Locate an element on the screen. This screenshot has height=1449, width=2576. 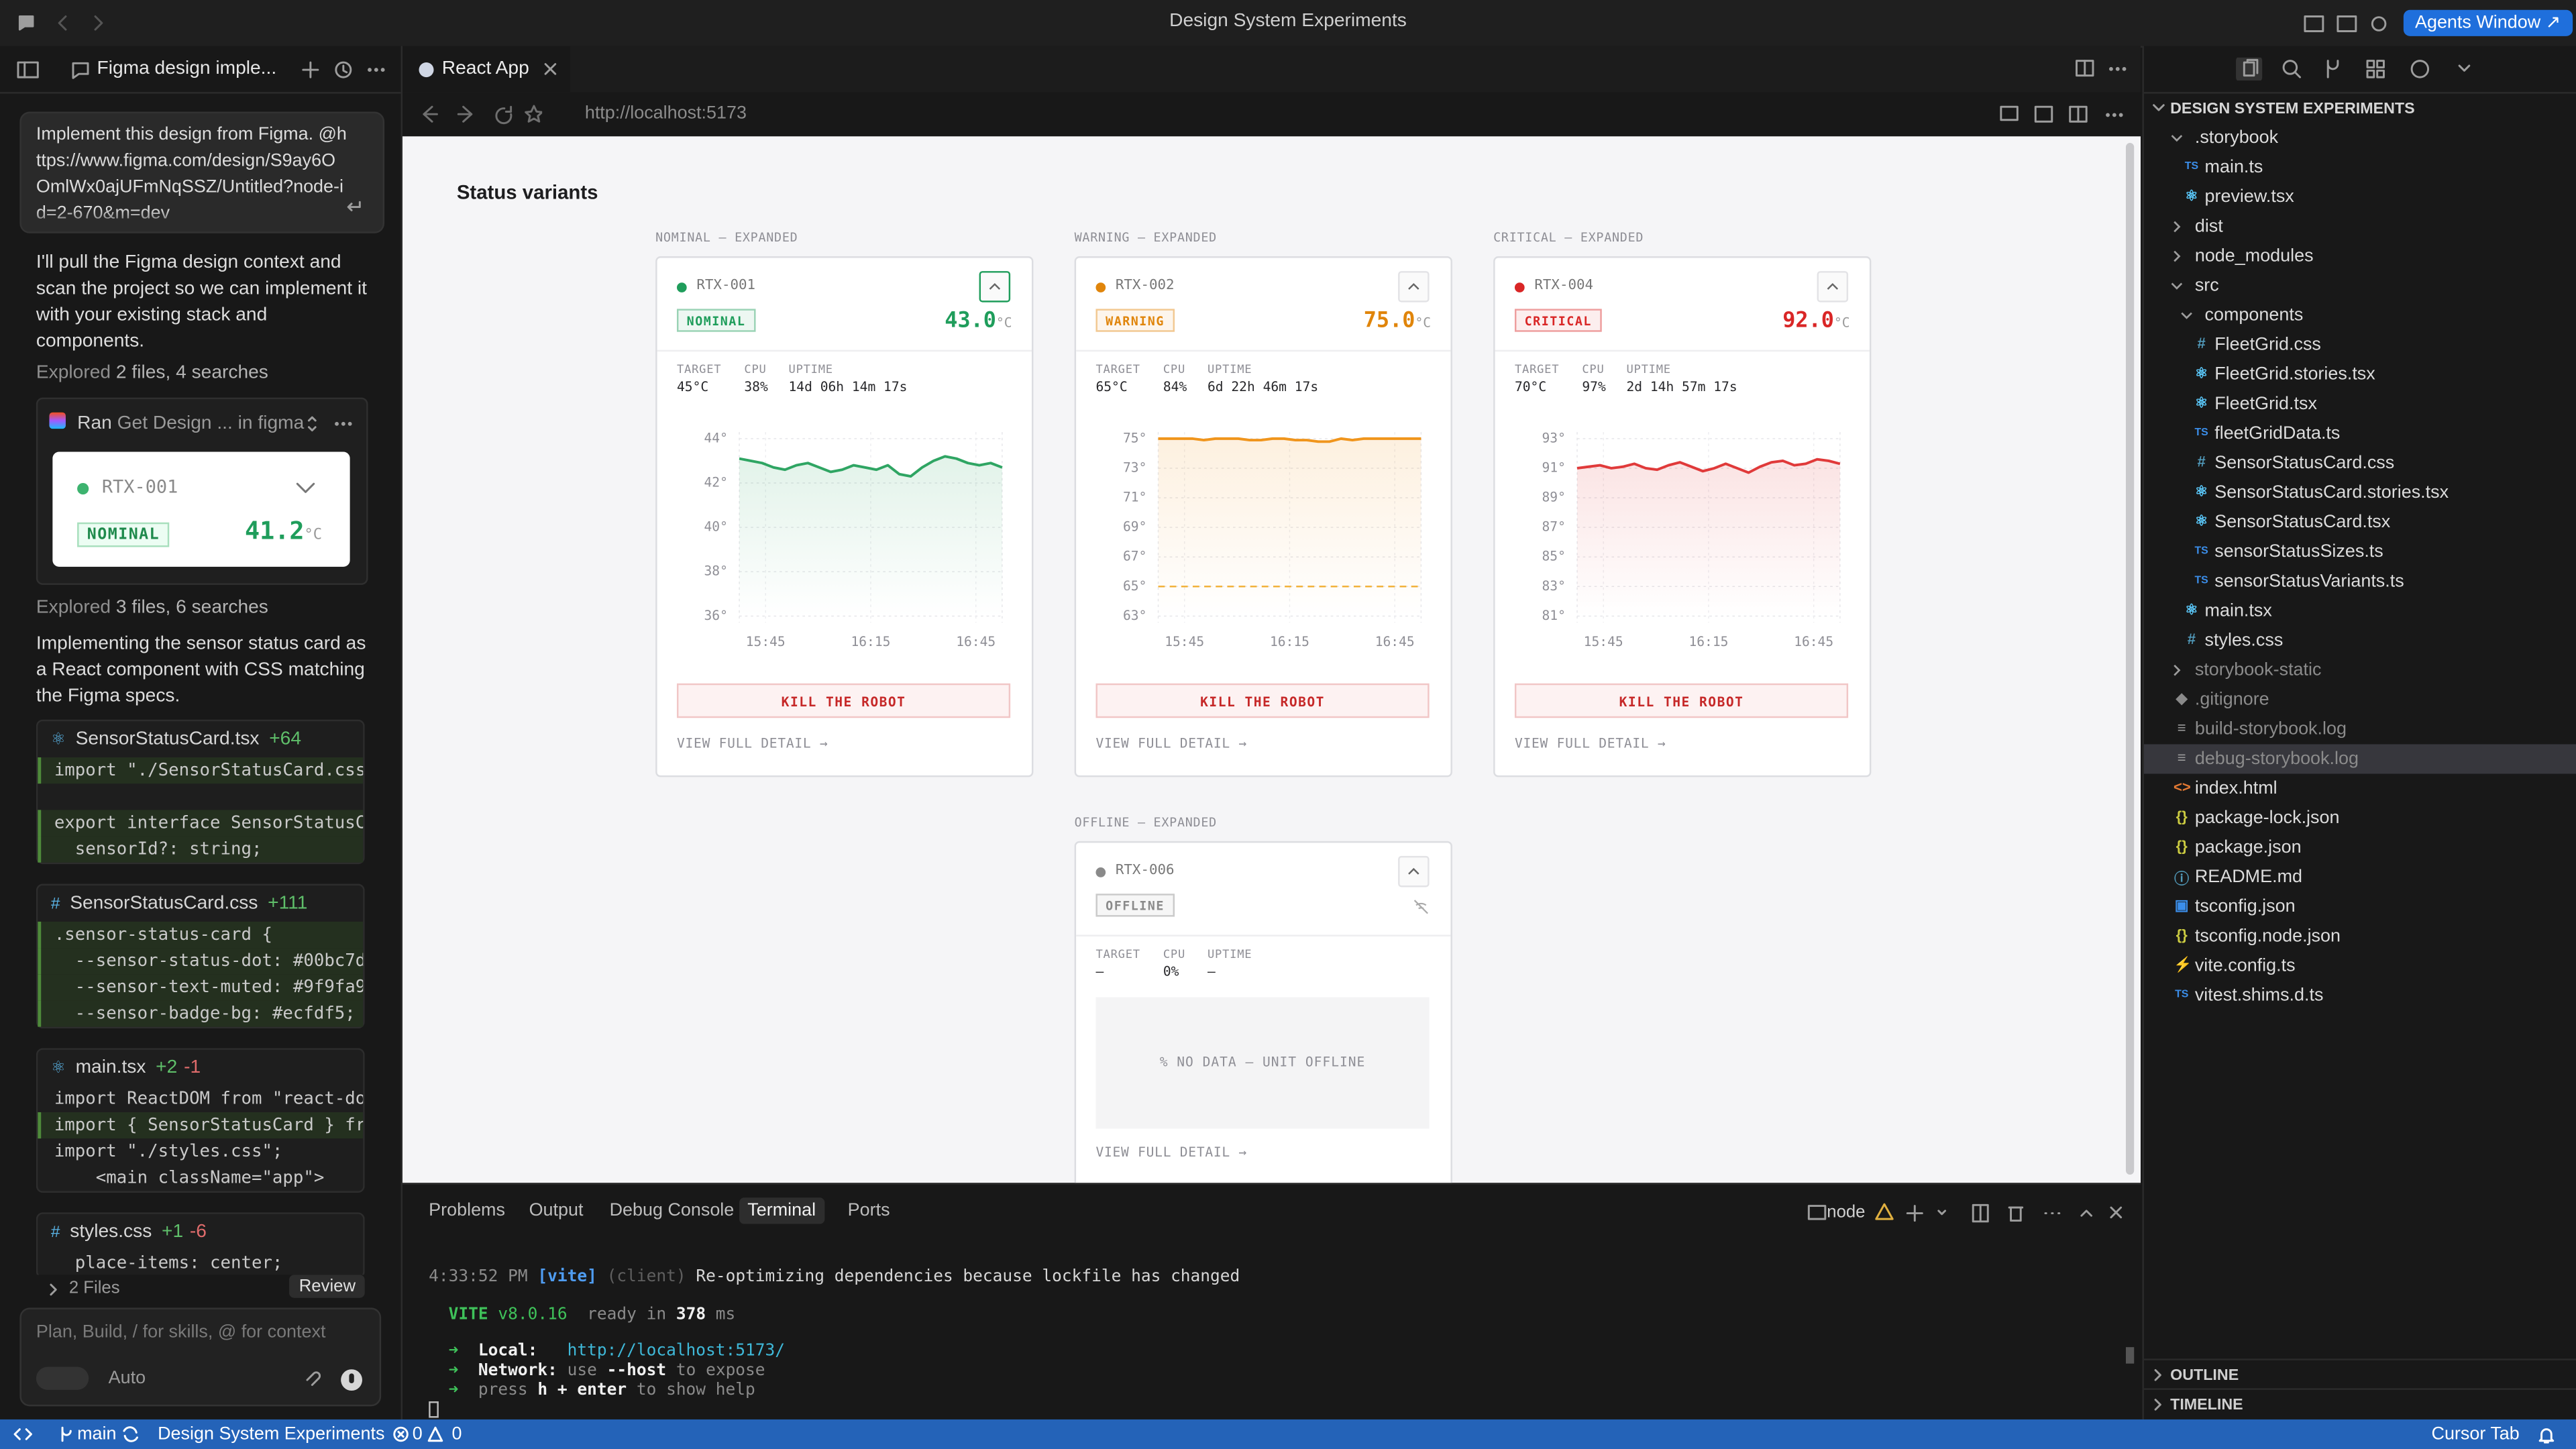
file-row: TS sensorStatusSizes.ts is located at coordinates (2360, 552).